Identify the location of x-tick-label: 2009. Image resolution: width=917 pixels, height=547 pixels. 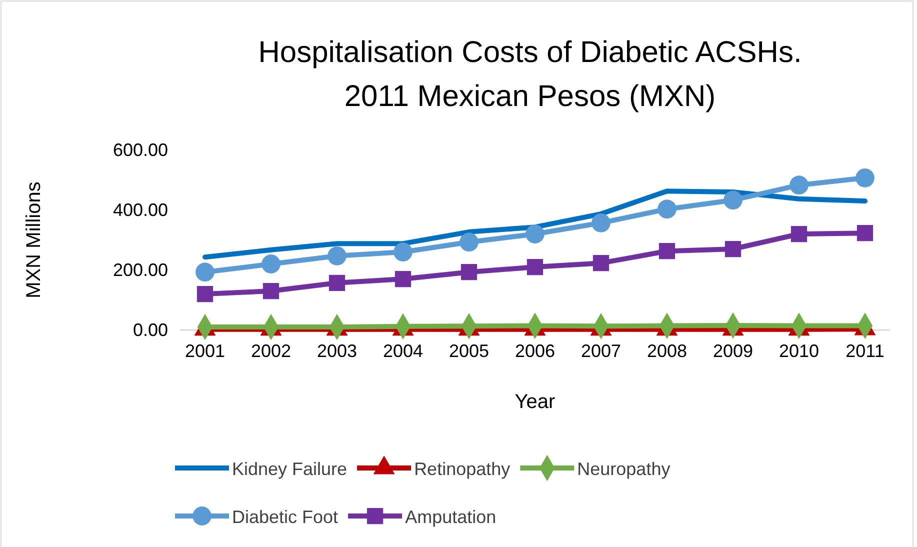
(733, 350).